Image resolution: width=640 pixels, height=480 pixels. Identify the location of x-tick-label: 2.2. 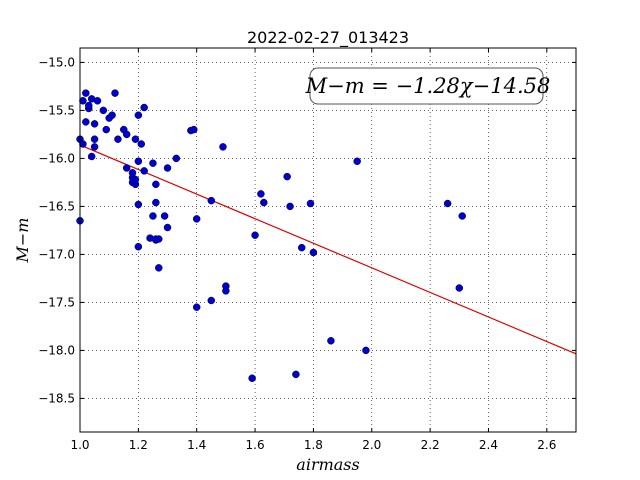
(430, 445).